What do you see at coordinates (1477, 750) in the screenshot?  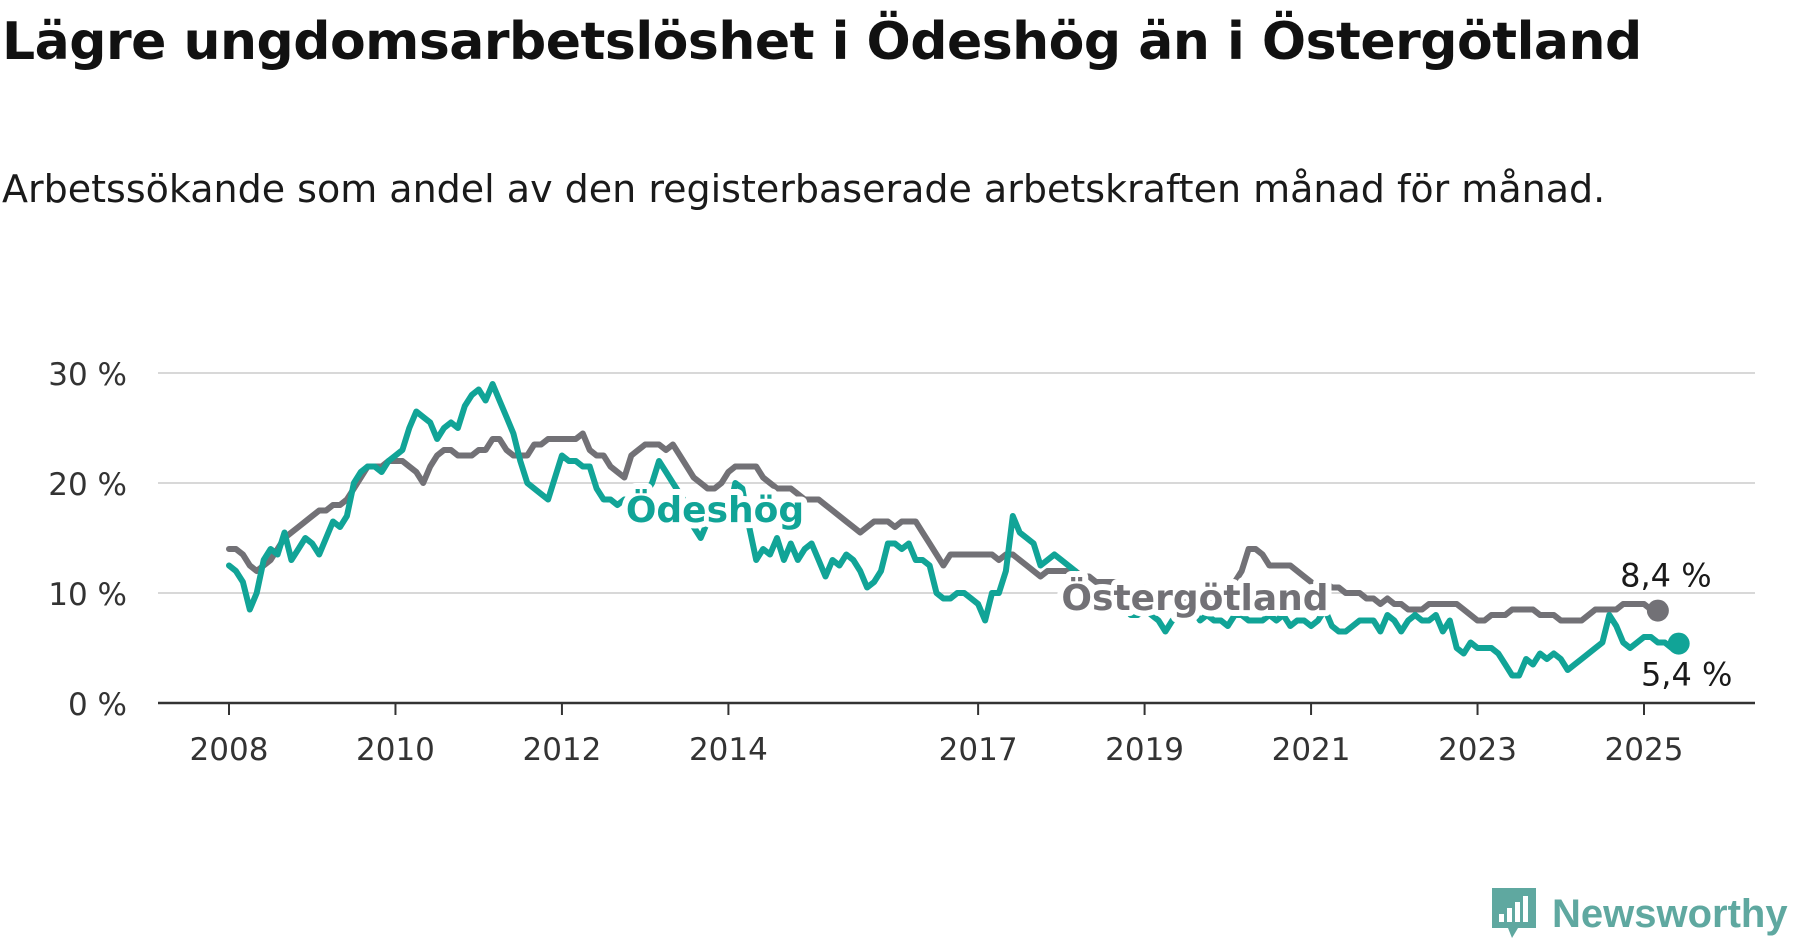 I see `x-tick-label: 2023` at bounding box center [1477, 750].